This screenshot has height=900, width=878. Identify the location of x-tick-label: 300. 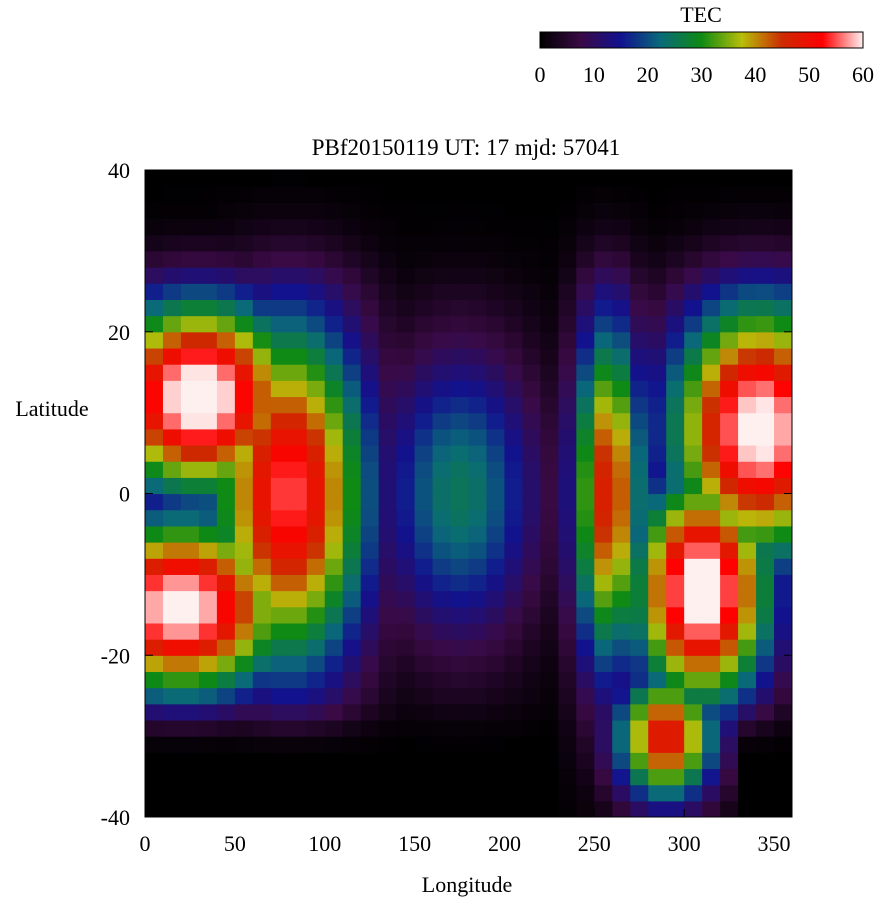
(684, 843).